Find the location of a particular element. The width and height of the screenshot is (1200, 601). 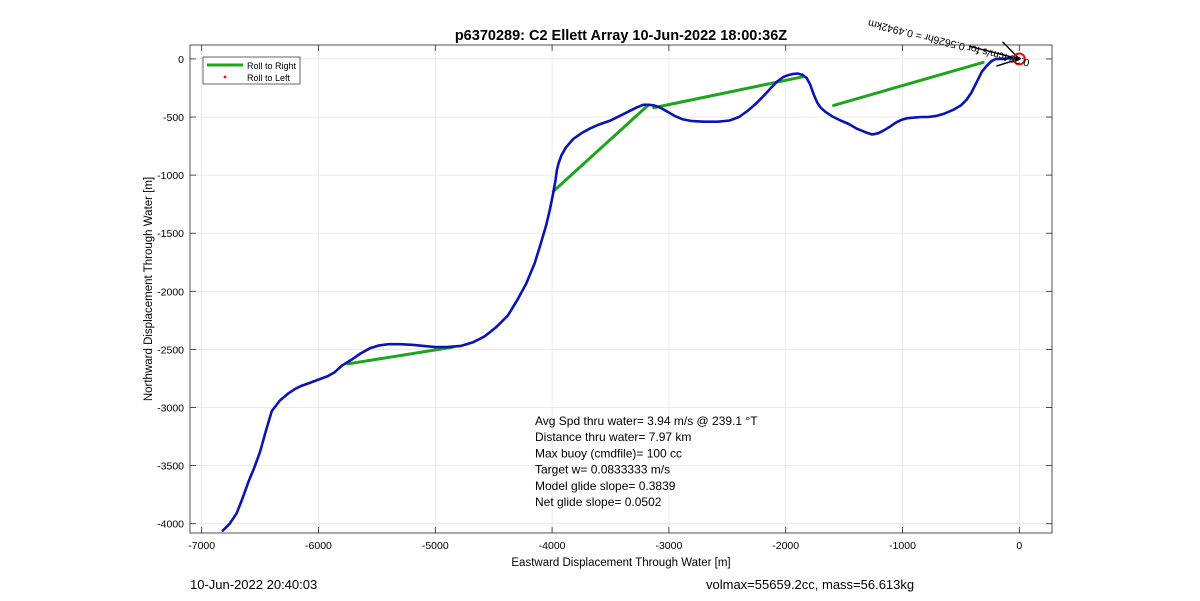

y-tick-label: -1500 is located at coordinates (170, 234).